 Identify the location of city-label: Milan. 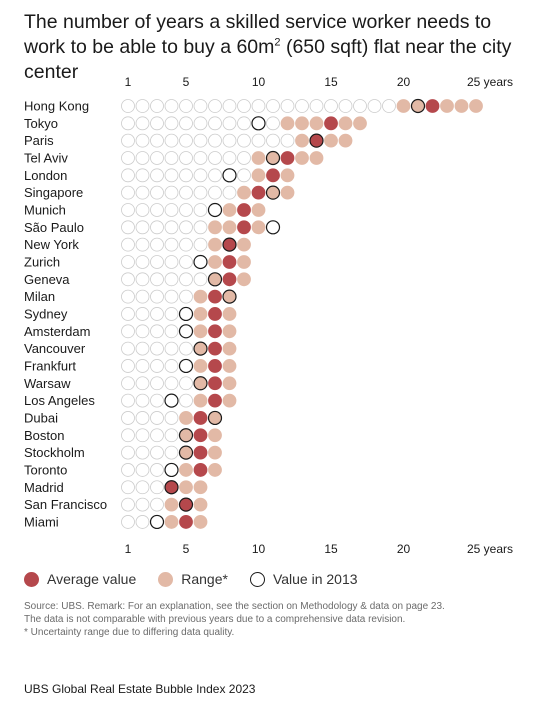
(39, 296).